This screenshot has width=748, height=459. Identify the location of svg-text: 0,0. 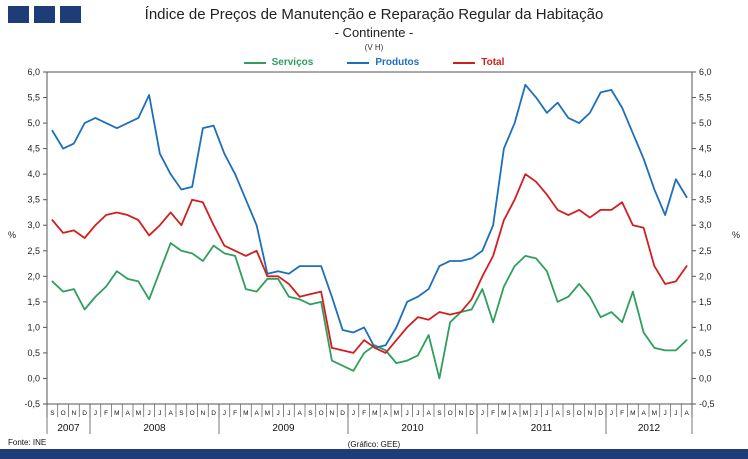
(705, 378).